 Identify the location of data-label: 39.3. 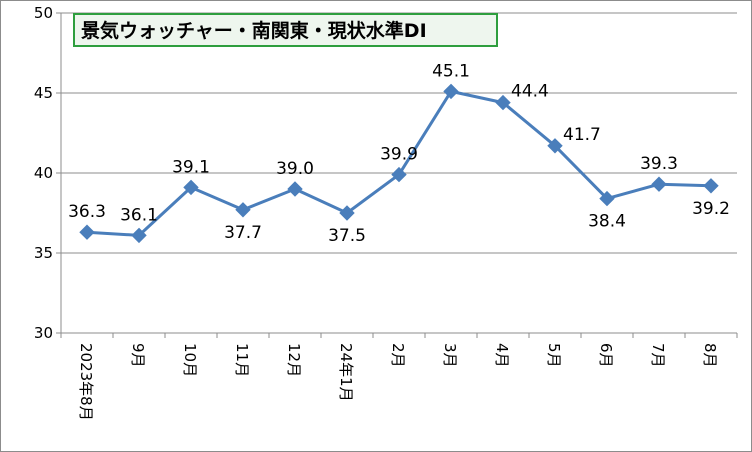
(659, 164).